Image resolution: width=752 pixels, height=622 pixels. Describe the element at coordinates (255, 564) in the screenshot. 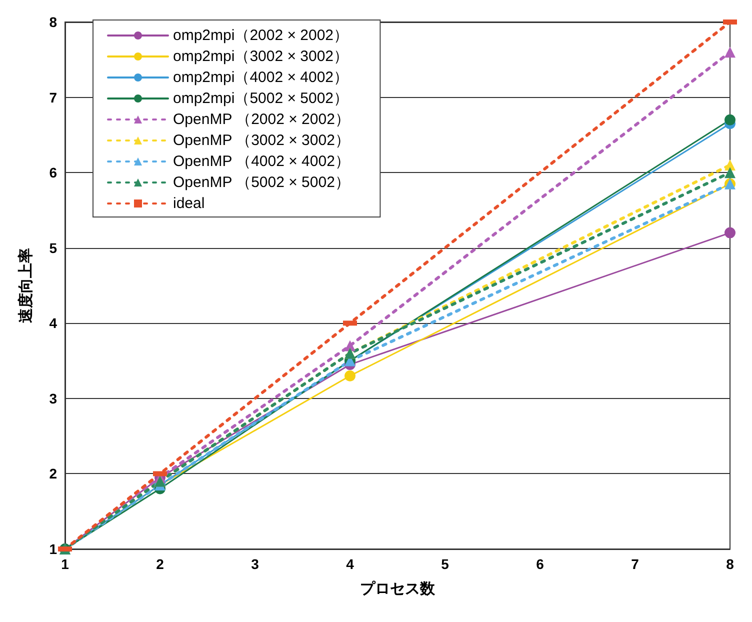

I see `x-tick-label: 3` at that location.